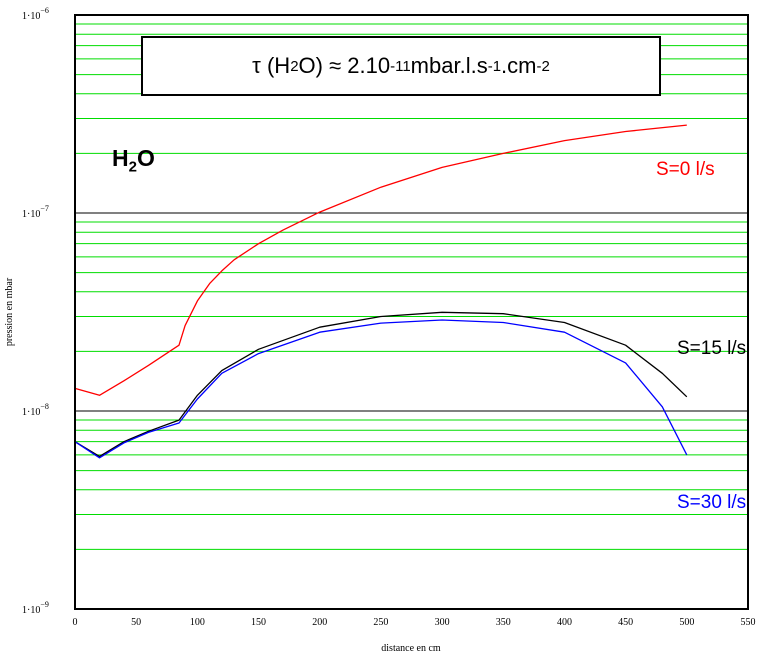 Image resolution: width=772 pixels, height=657 pixels. What do you see at coordinates (543, 66) in the screenshot?
I see `formula-exponent-3: -2` at bounding box center [543, 66].